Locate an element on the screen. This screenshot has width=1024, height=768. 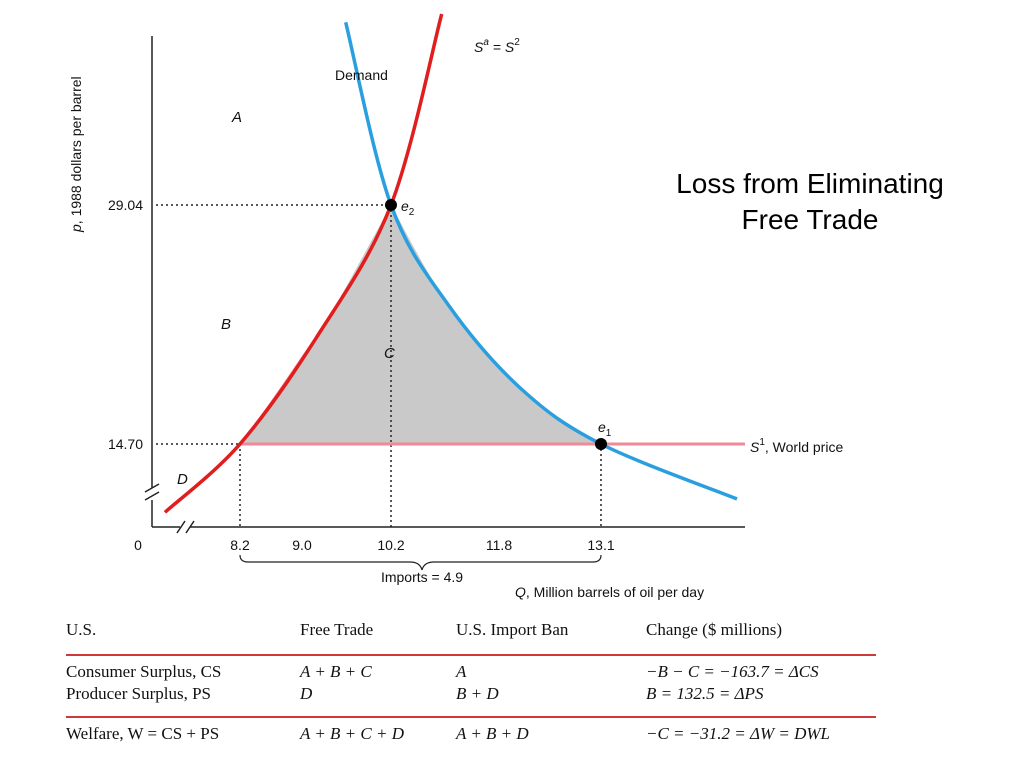
x-tick-10-2: 10.2 is located at coordinates (390, 545).